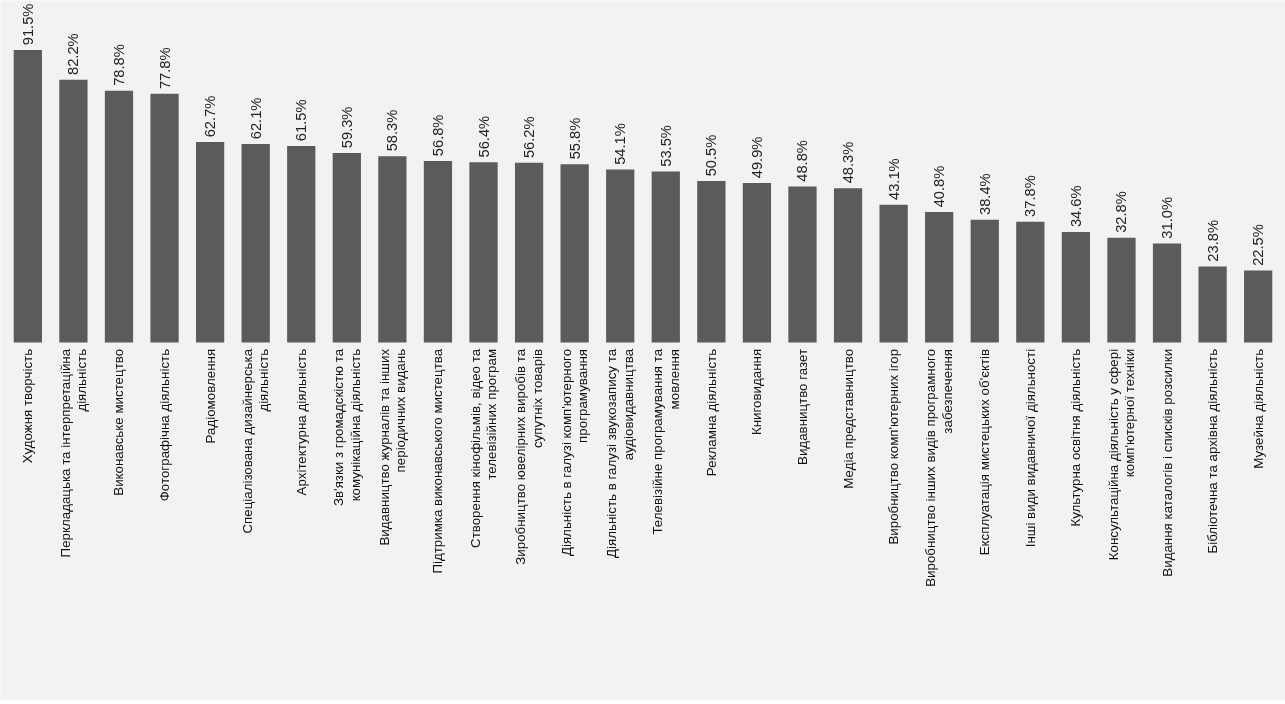 The image size is (1285, 704). Describe the element at coordinates (438, 461) in the screenshot. I see `x-tick-label: Підтримка виконавського мистецтва` at that location.